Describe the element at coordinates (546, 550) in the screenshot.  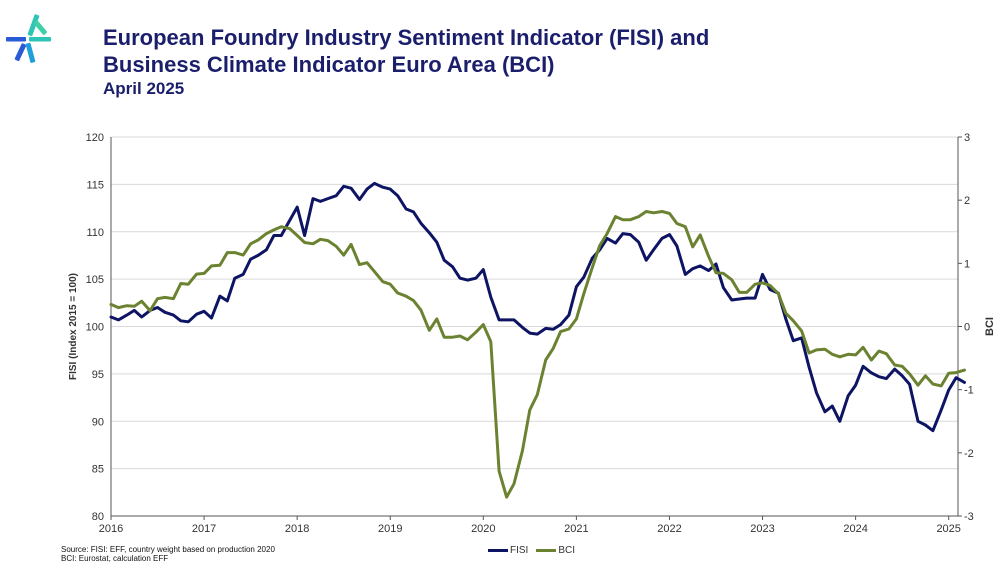
I see `legend-swatch-bci` at that location.